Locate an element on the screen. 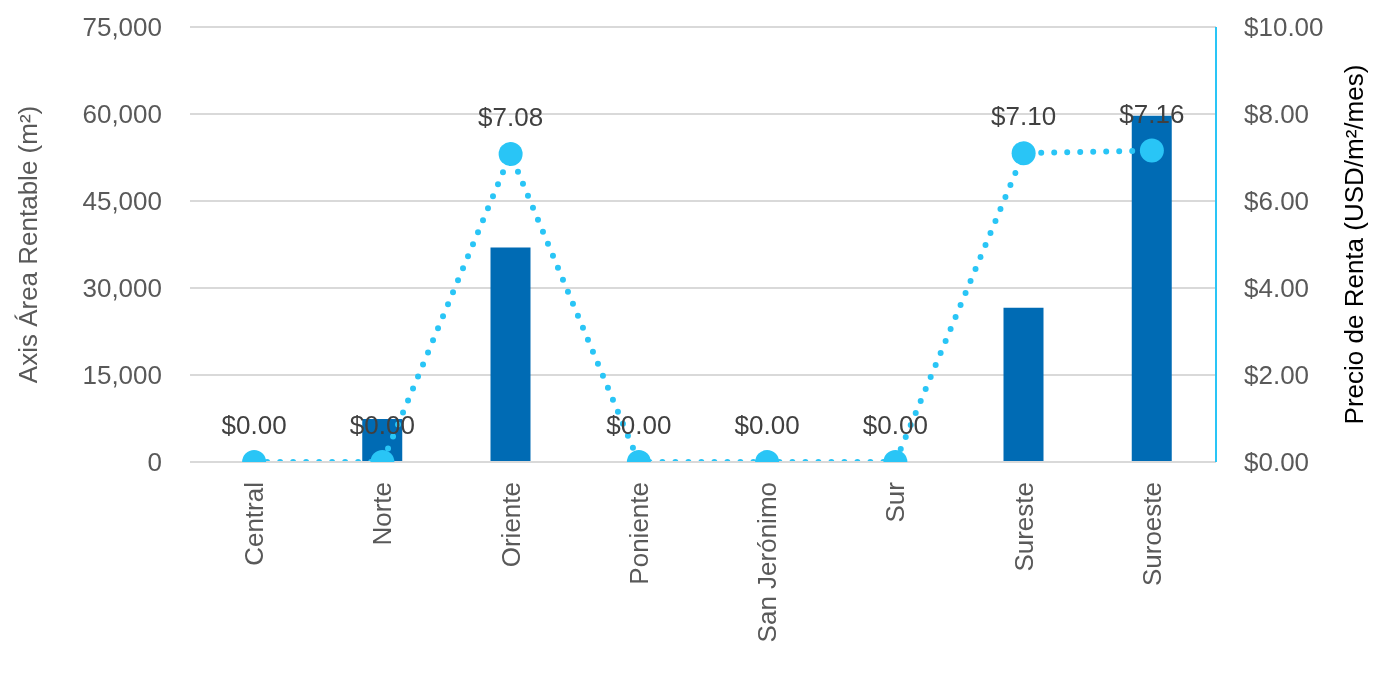  x-tick-label: Norte is located at coordinates (382, 514).